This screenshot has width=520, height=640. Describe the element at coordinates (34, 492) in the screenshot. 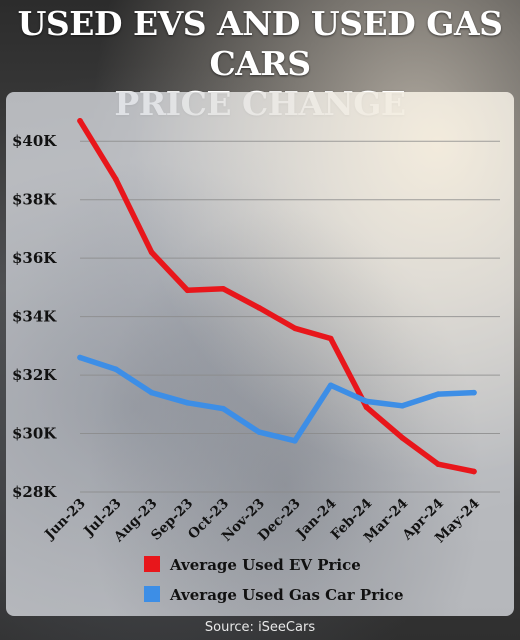

I see `y-tick-label: $28K` at that location.